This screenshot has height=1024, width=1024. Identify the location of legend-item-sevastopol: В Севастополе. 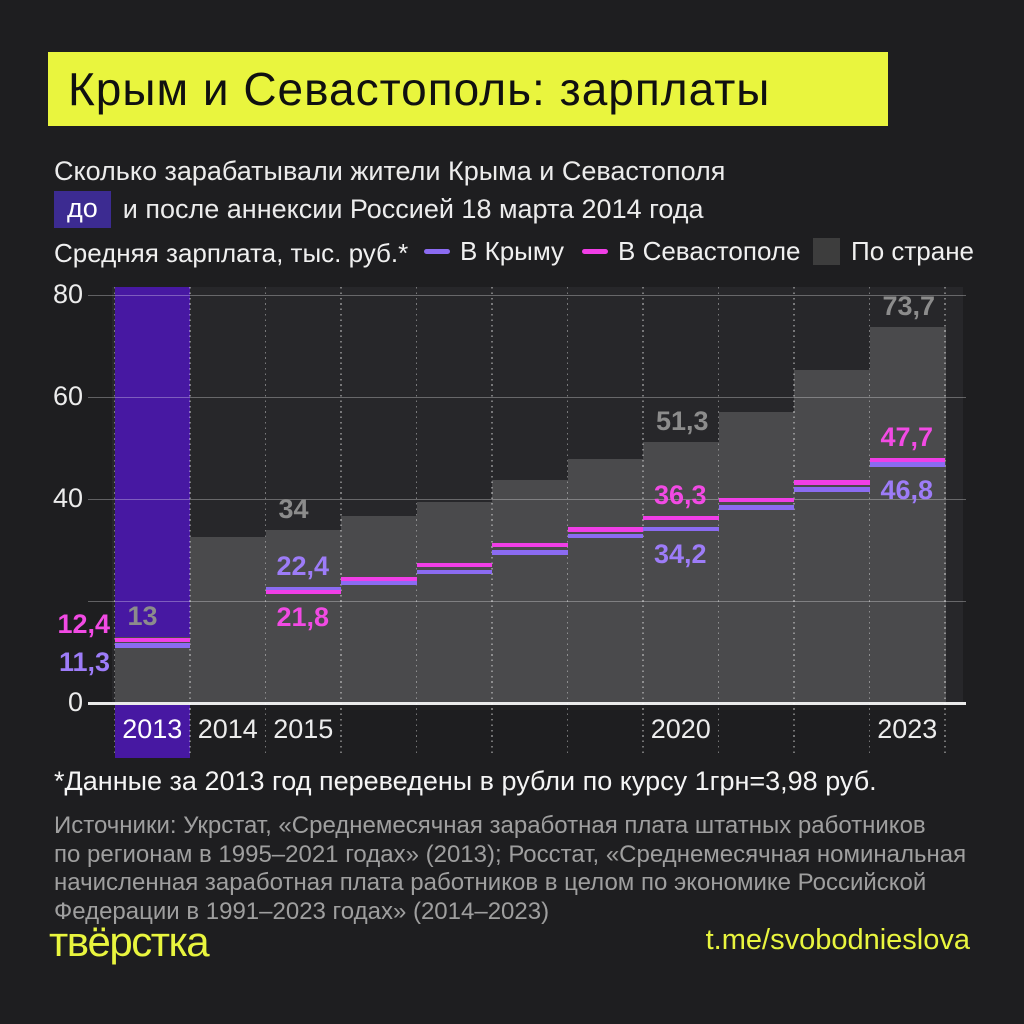
(691, 251).